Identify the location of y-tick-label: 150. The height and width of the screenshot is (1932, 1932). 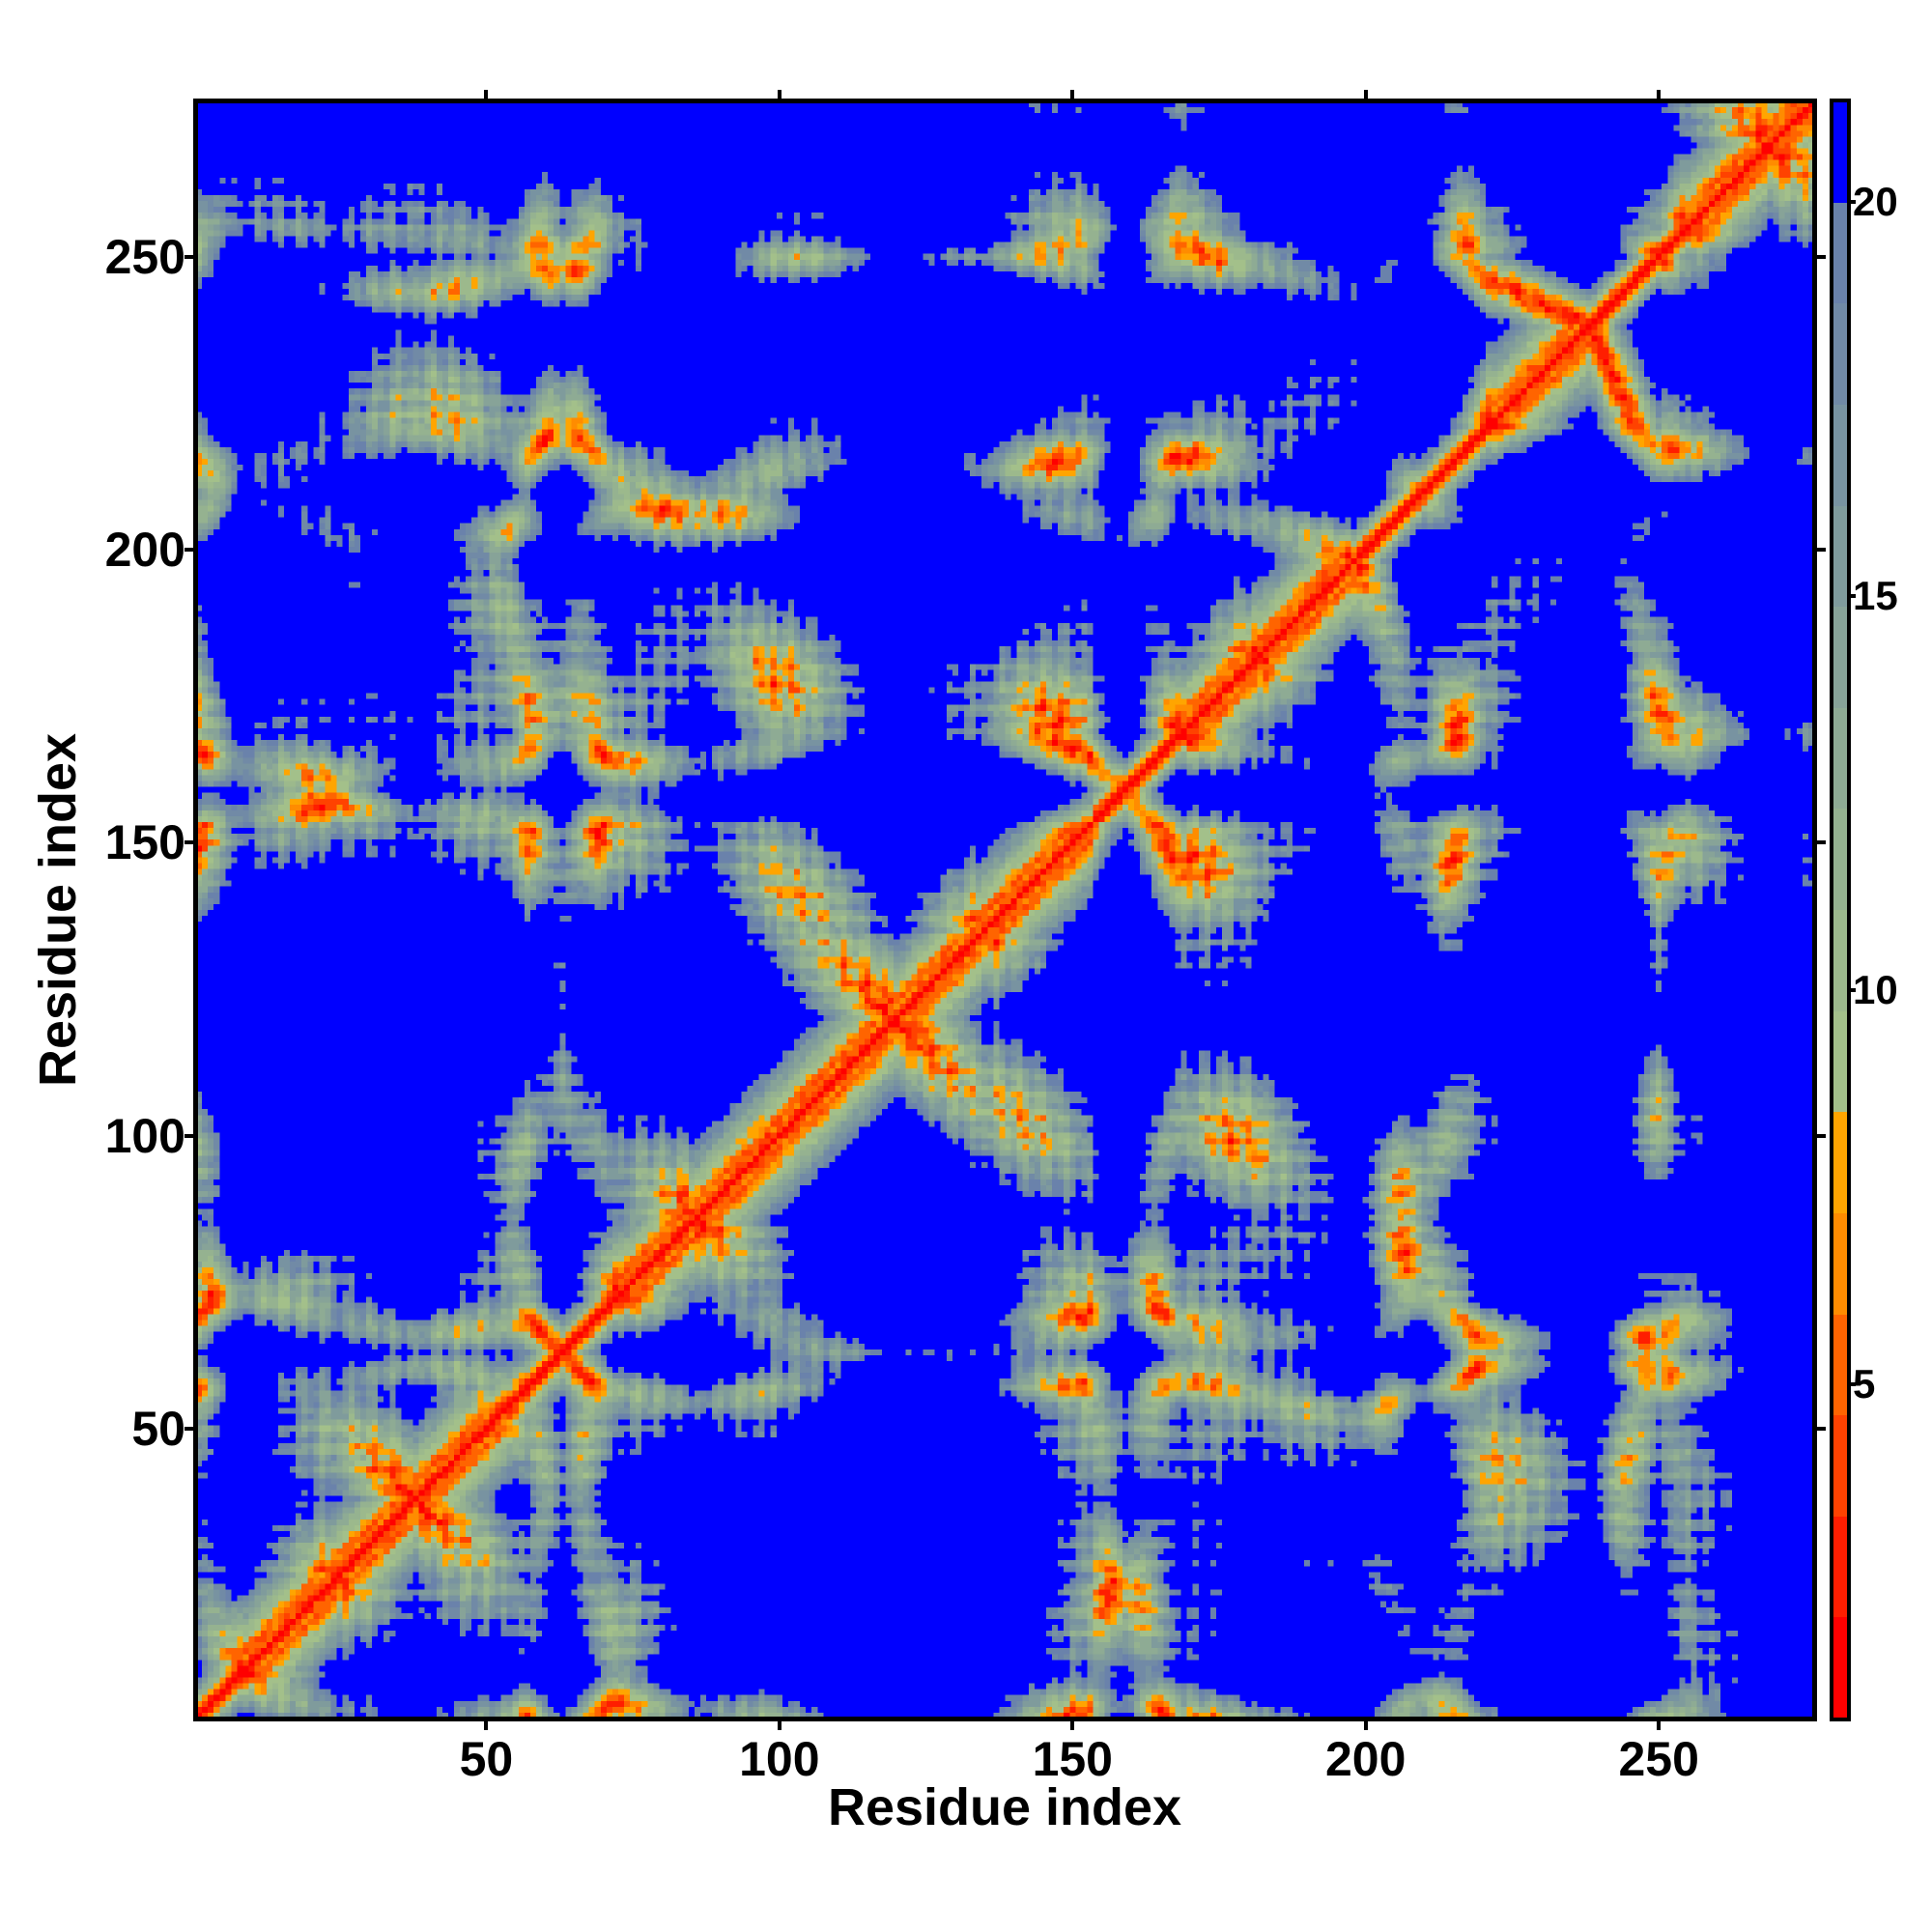
(144, 842).